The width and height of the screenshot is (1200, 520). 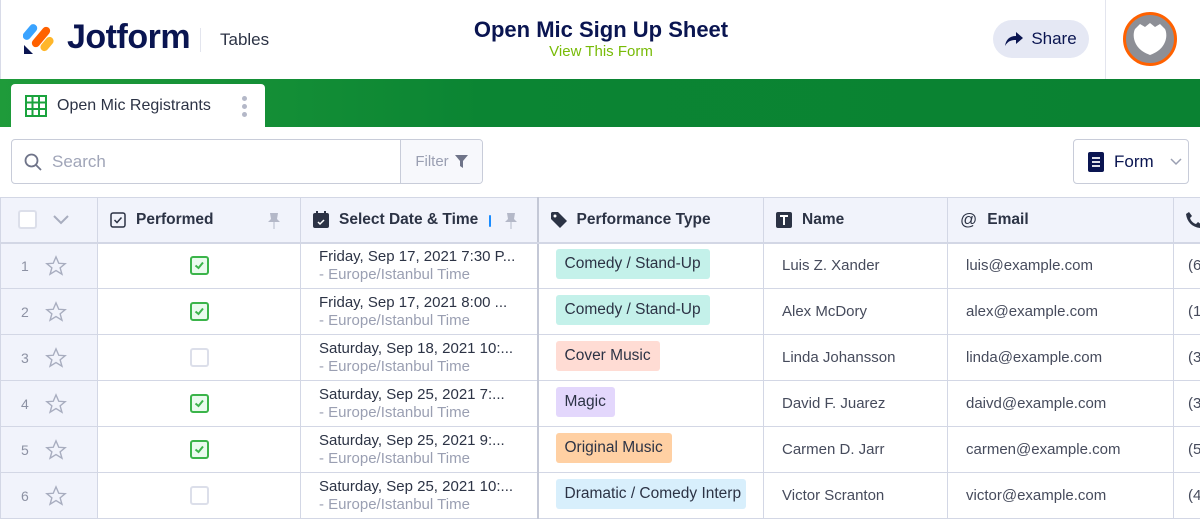 What do you see at coordinates (650, 403) in the screenshot?
I see `performance-type-cell: Magic` at bounding box center [650, 403].